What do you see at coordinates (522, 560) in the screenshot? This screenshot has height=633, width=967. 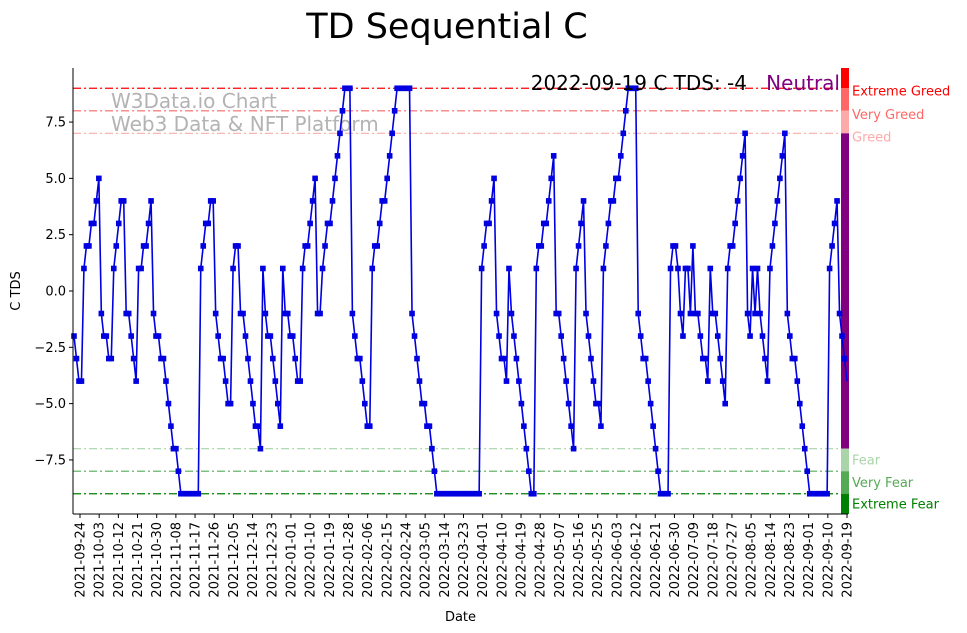 I see `x-tick-label: 2022-04-19` at bounding box center [522, 560].